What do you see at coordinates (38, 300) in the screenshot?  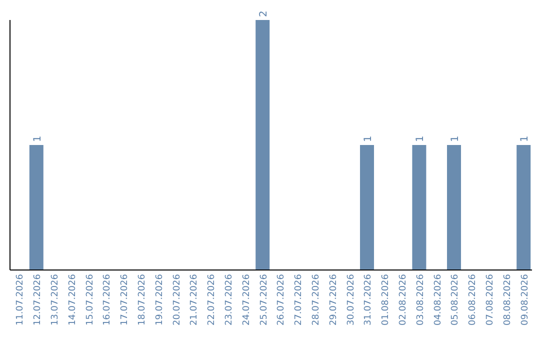 I see `x-tick-label: 12.07.2026` at bounding box center [38, 300].